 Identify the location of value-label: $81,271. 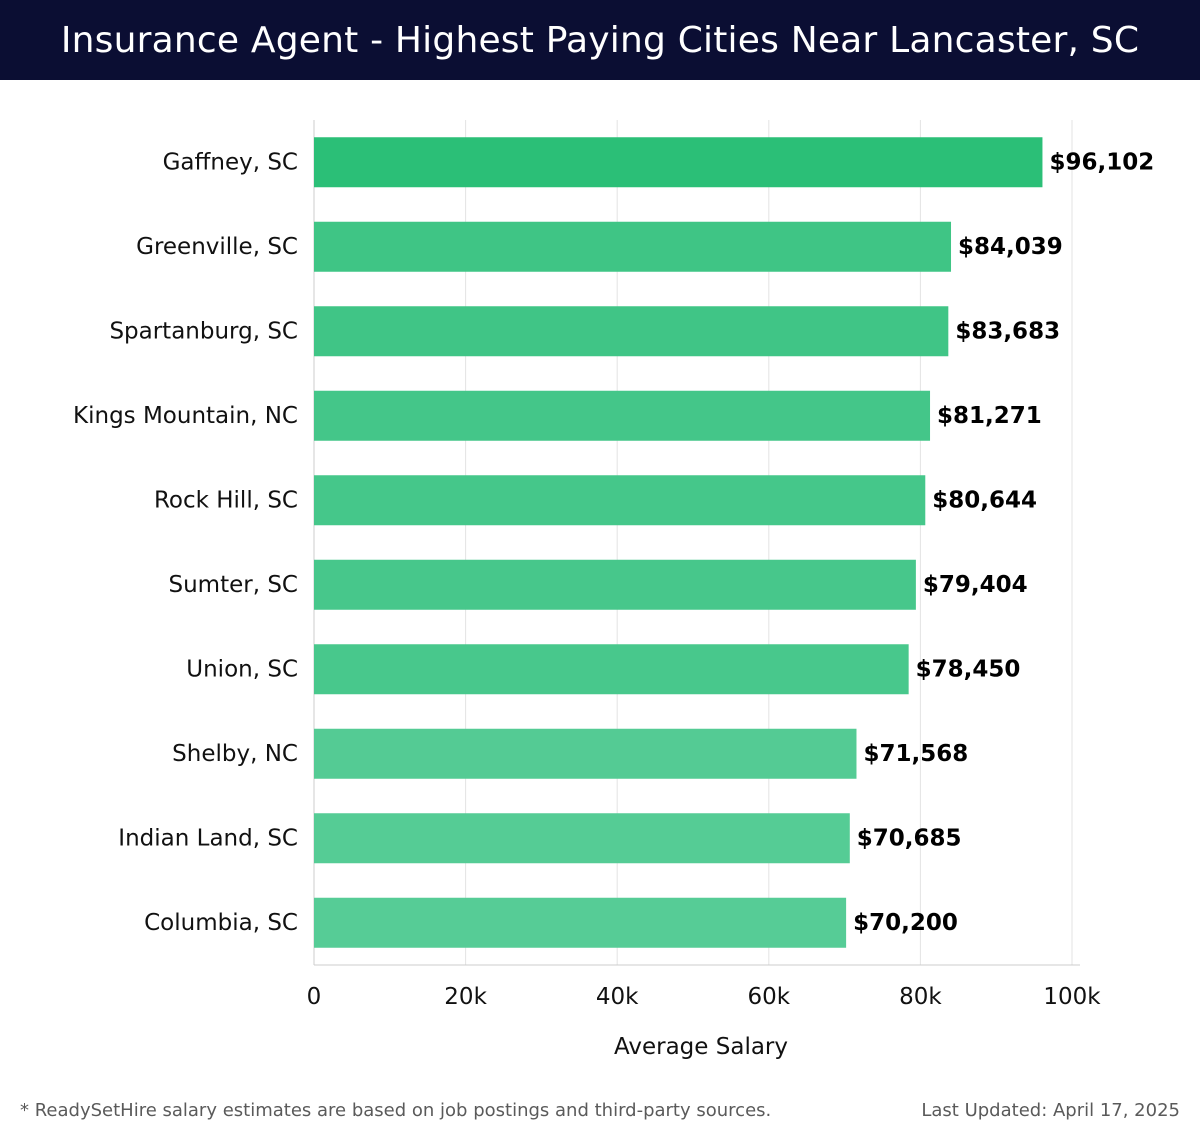
(989, 416).